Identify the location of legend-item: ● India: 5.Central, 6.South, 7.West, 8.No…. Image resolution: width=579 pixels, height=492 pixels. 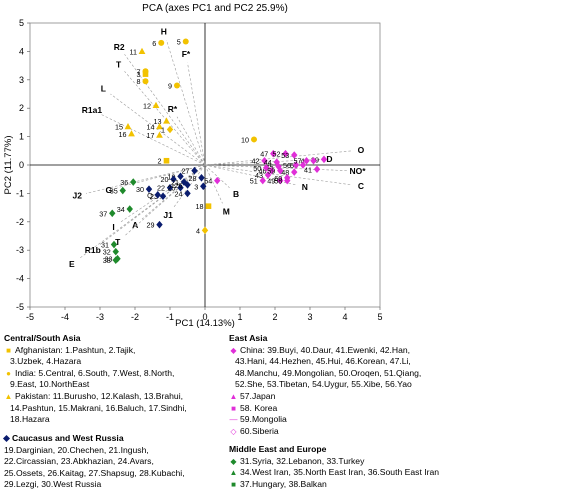
(115, 374).